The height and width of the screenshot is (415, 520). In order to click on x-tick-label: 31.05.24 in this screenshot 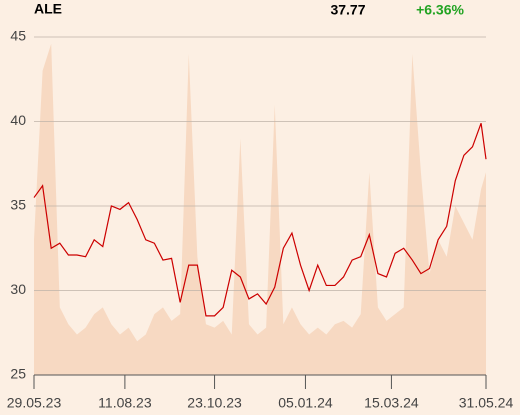, I will do `click(486, 403)`.